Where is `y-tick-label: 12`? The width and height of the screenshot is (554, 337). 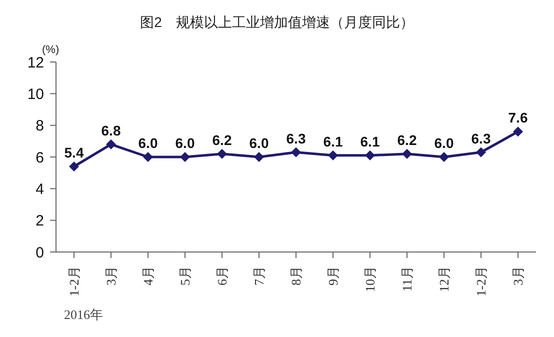 y-tick-label: 12 is located at coordinates (35, 63).